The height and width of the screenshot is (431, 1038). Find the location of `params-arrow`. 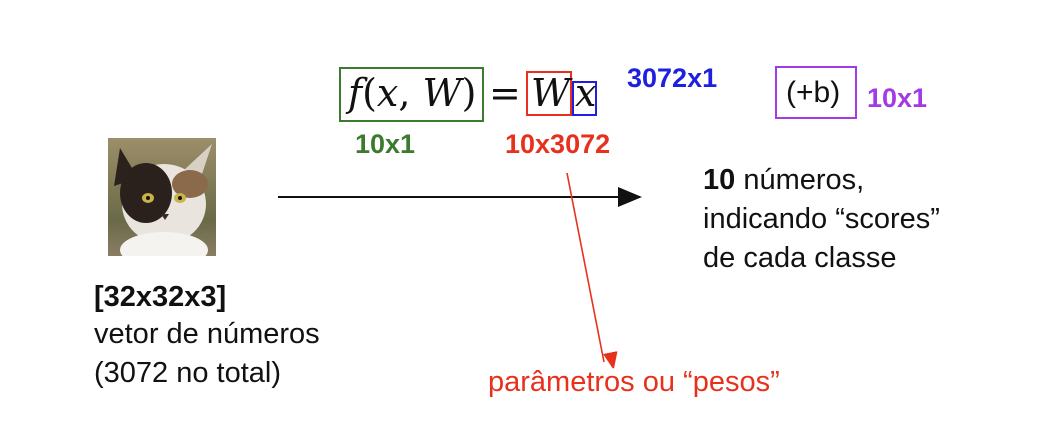

params-arrow is located at coordinates (585, 267).